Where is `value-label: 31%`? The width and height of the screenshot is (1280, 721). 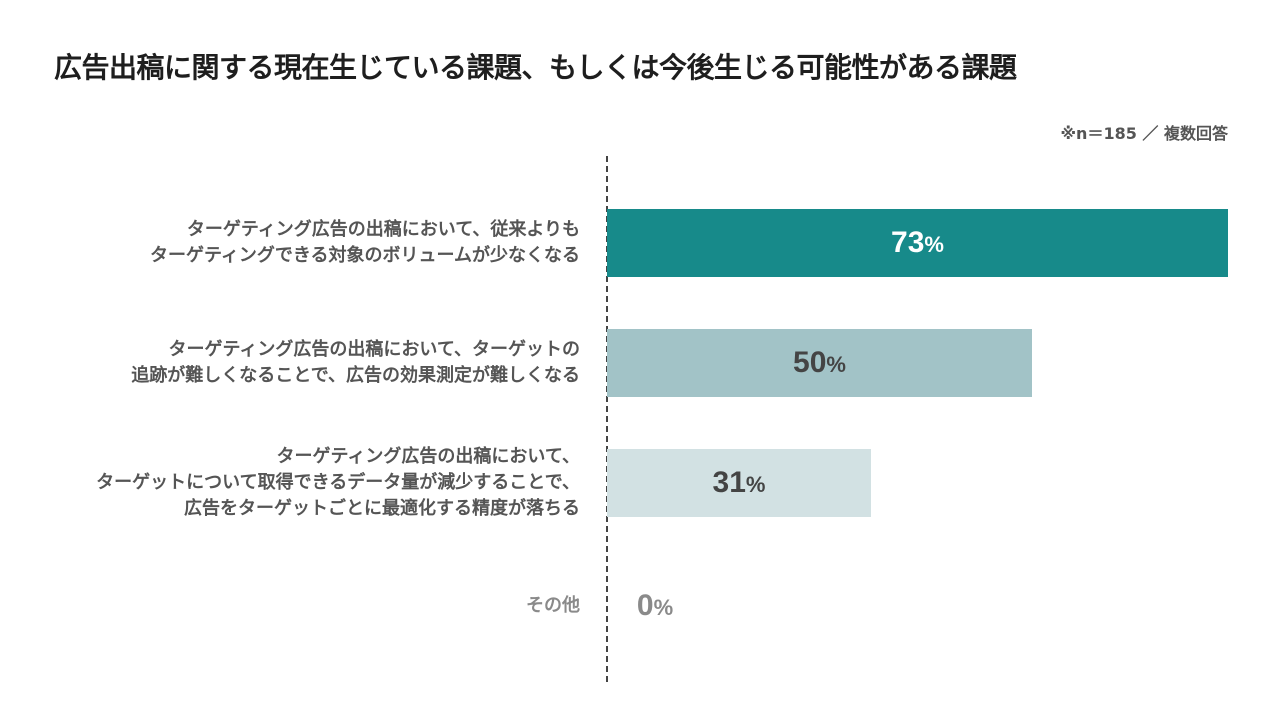 value-label: 31% is located at coordinates (739, 483).